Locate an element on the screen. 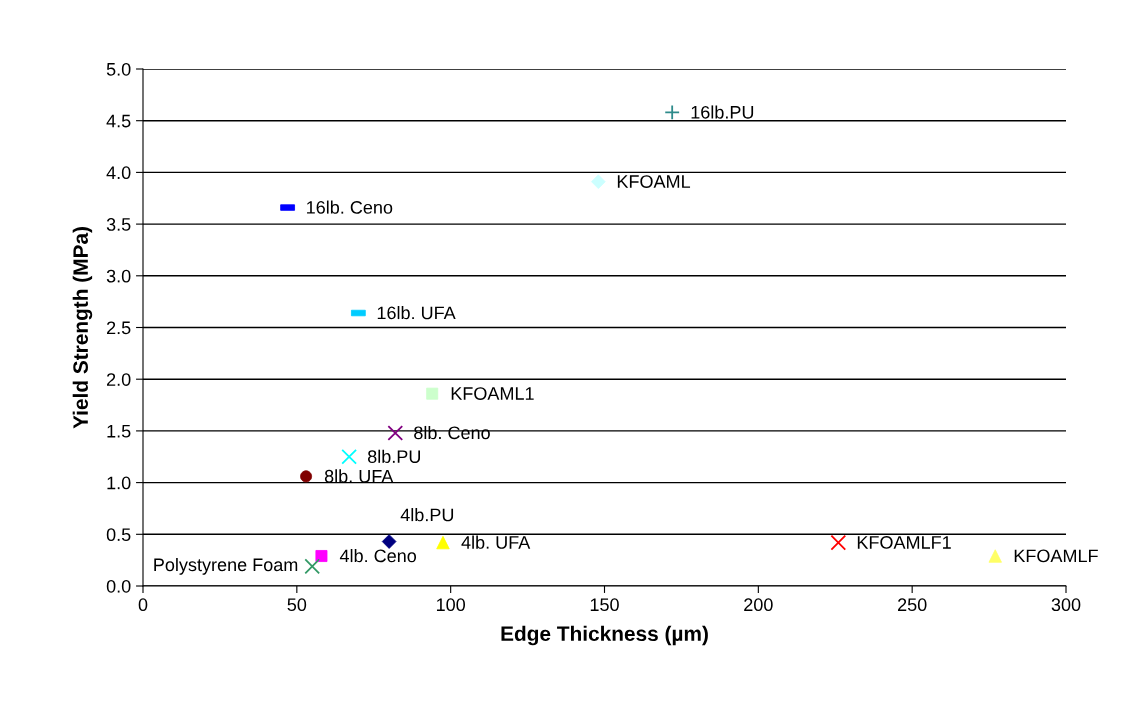 This screenshot has width=1141, height=706. x-tick-label: 50 is located at coordinates (297, 605).